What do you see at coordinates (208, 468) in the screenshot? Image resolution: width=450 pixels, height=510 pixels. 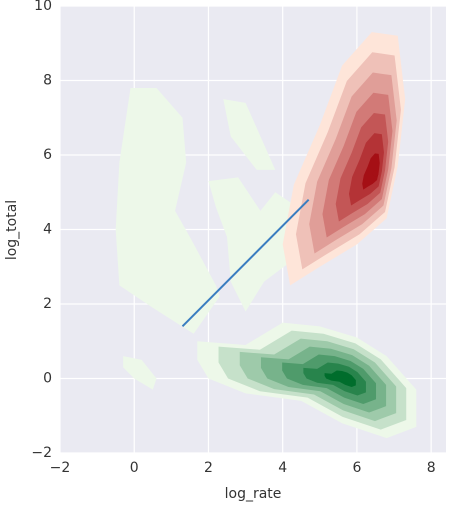 I see `x-tick-label: 2` at bounding box center [208, 468].